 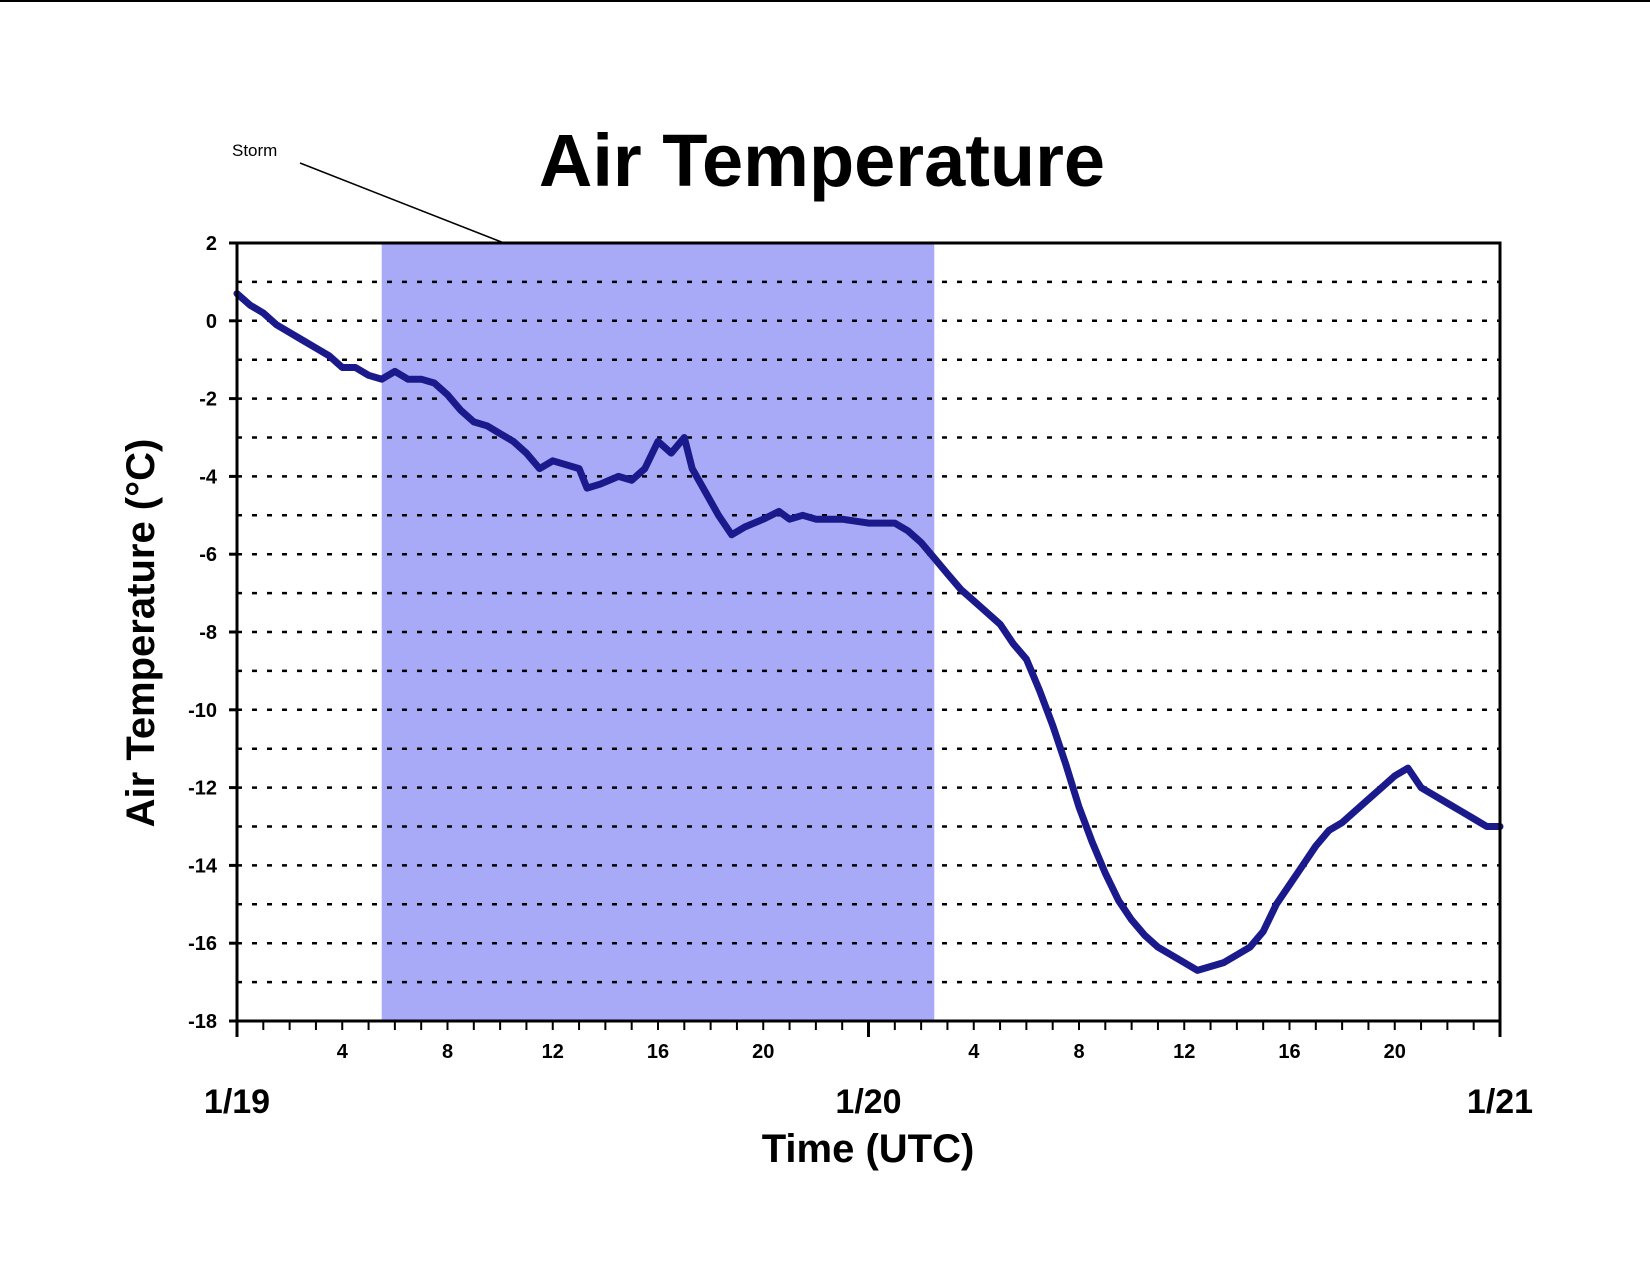 I want to click on y-tick-label: 2, so click(x=211, y=244).